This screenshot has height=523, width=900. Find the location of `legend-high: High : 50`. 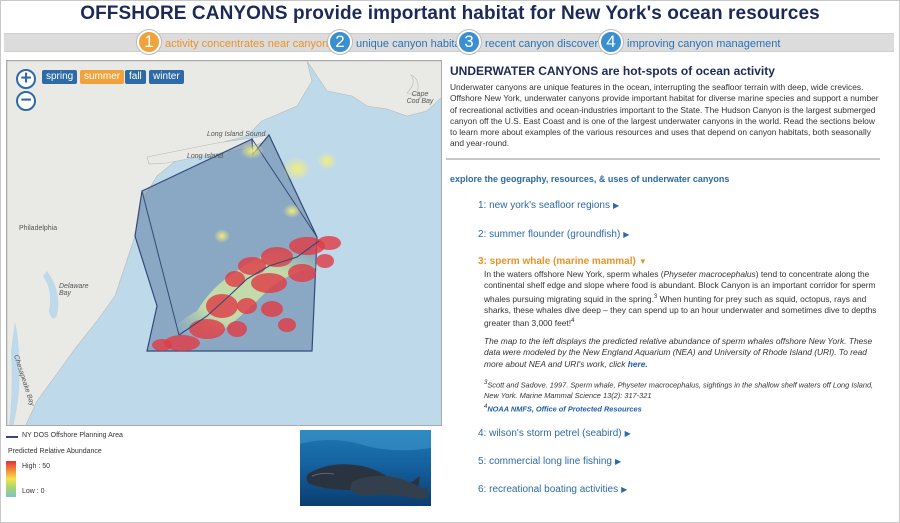

legend-high: High : 50 is located at coordinates (36, 466).